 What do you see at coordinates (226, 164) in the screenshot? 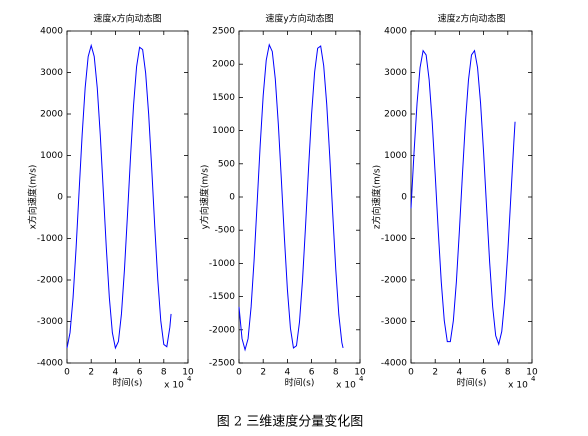
I see `y-tick-label: 500` at bounding box center [226, 164].